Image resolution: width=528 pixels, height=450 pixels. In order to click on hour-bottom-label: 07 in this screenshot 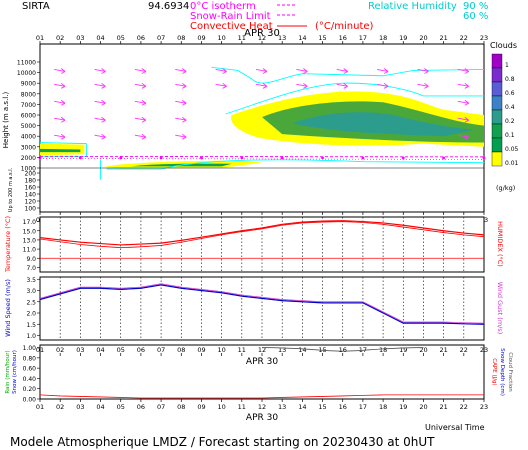, I will do `click(161, 407)`.